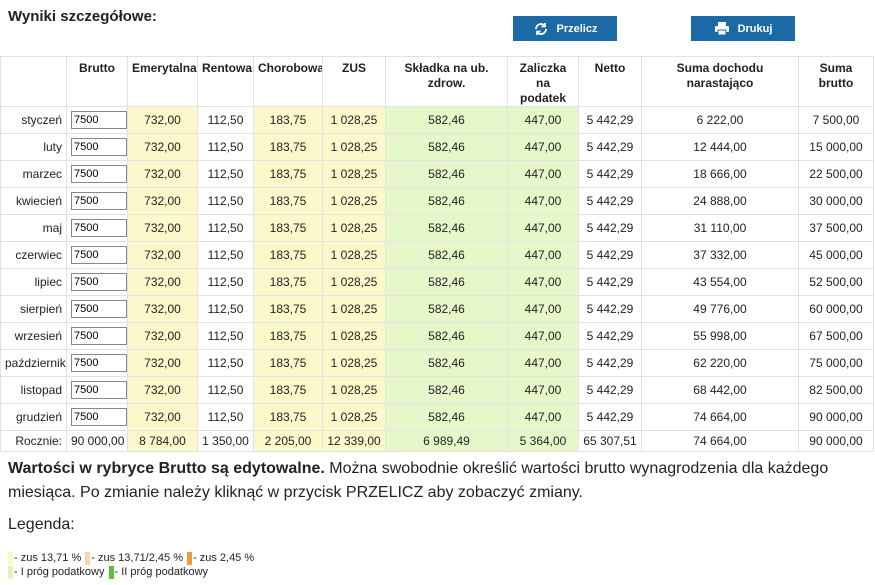 The height and width of the screenshot is (585, 875). I want to click on row-label: wrzesień, so click(33, 336).